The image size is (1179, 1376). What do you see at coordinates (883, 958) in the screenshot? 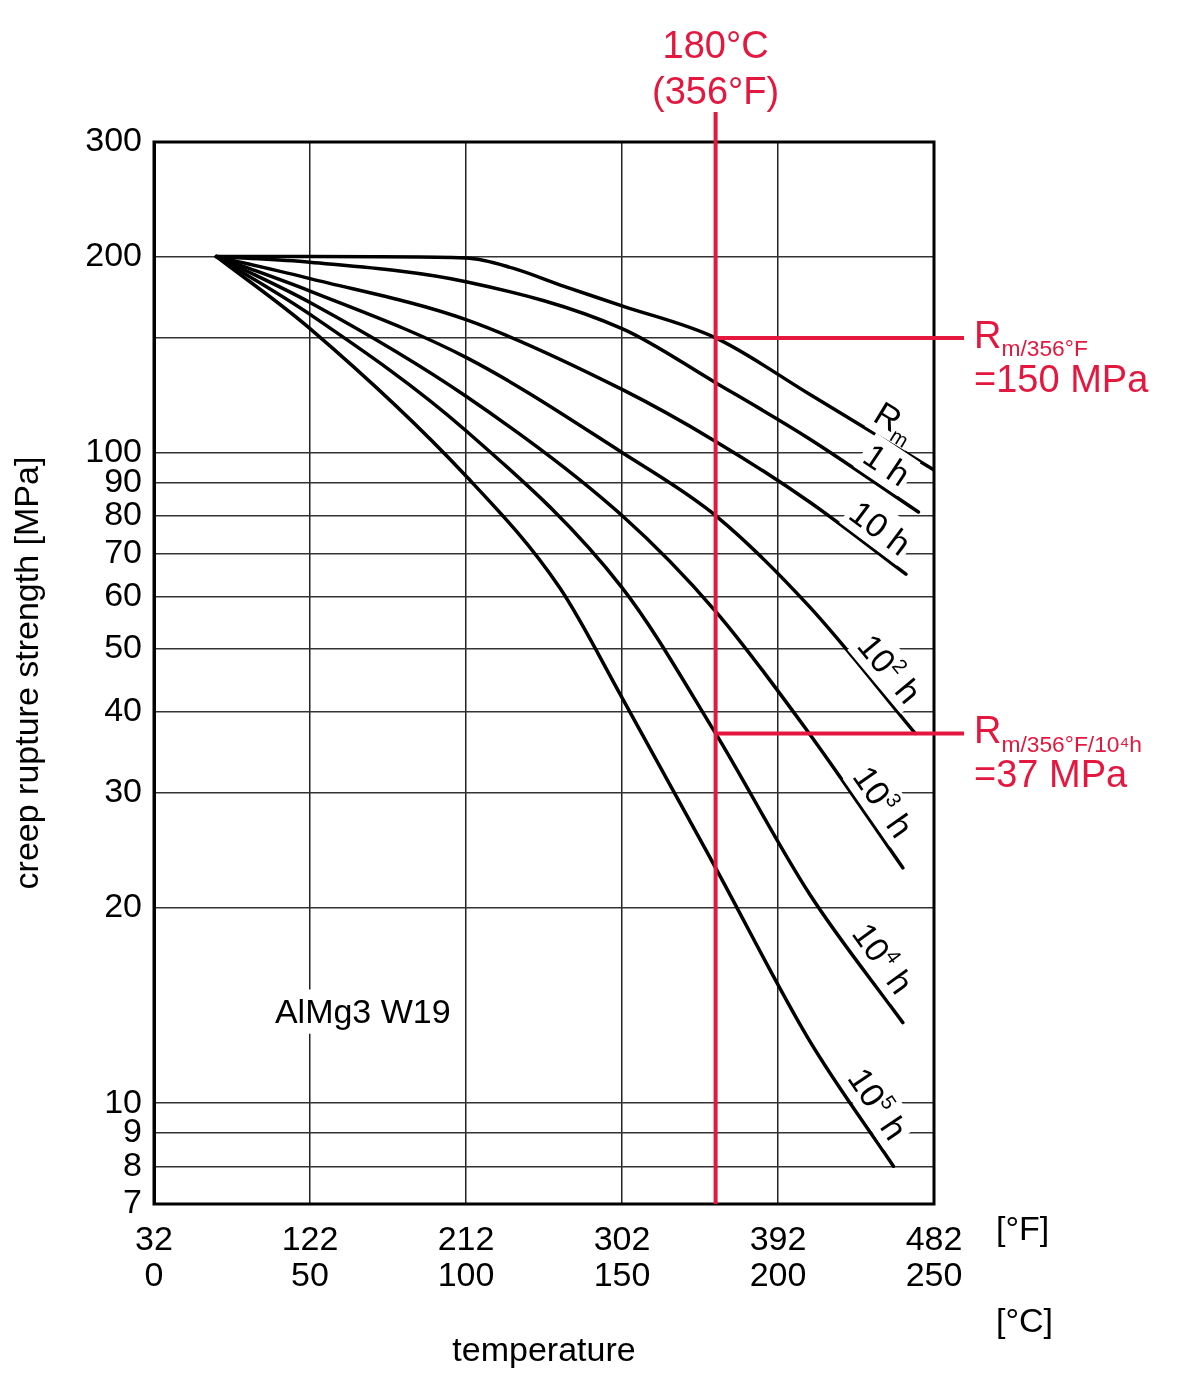
I see `text: 104 h` at bounding box center [883, 958].